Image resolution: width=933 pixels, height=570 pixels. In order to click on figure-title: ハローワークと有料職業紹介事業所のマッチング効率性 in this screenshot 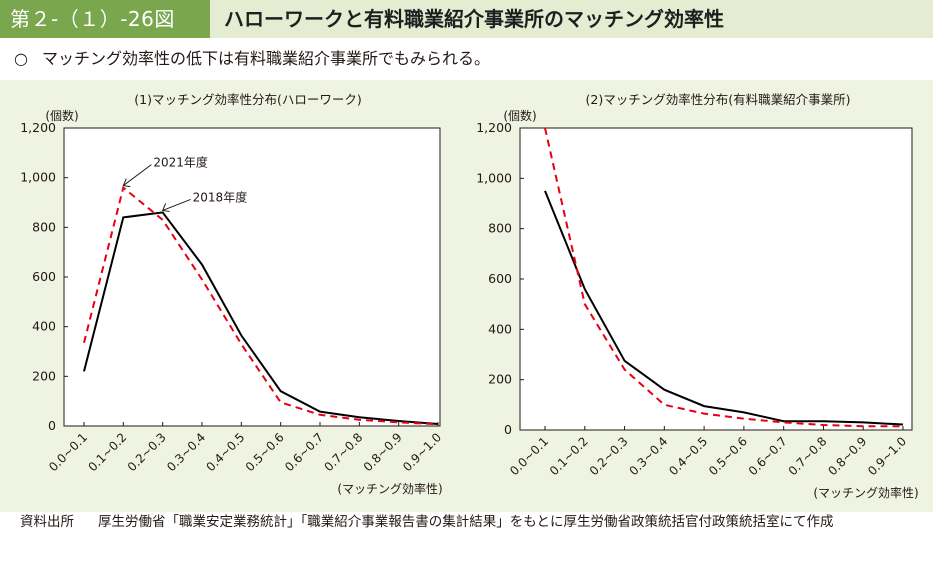, I will do `click(571, 19)`.